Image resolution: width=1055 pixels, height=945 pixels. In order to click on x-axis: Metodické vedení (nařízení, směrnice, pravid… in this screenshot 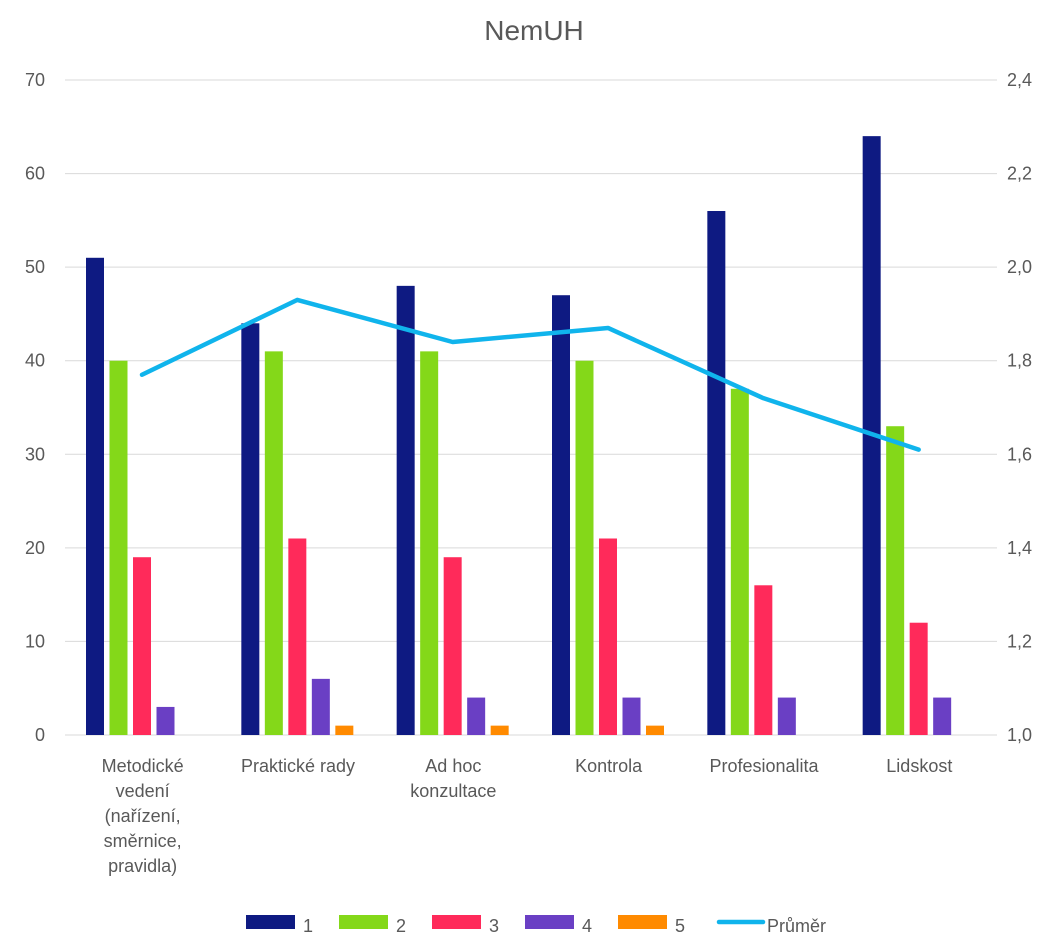, I will do `click(527, 816)`.